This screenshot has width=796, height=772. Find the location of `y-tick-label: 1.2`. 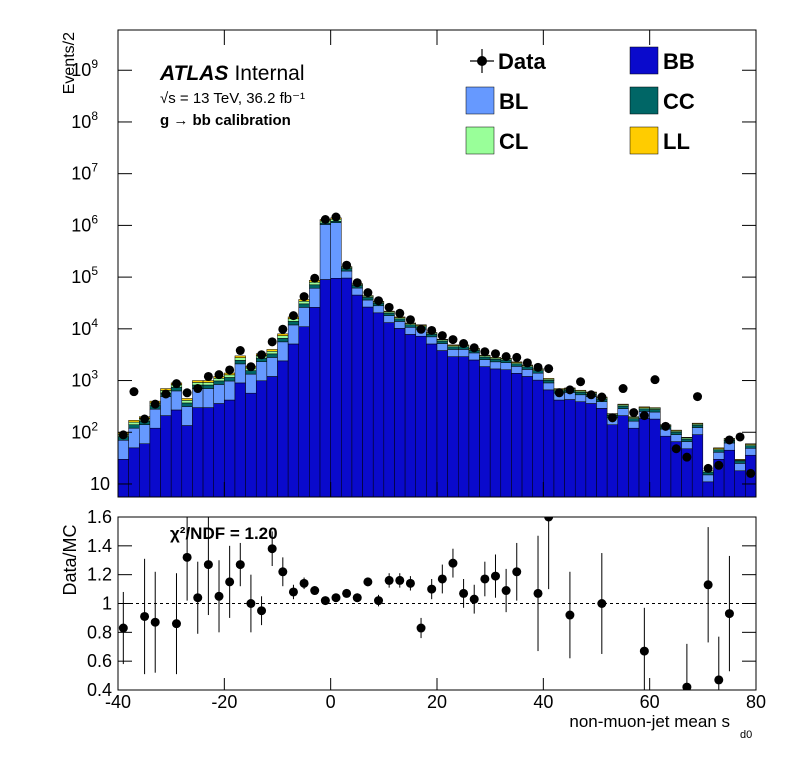

y-tick-label: 1.2 is located at coordinates (99, 575).